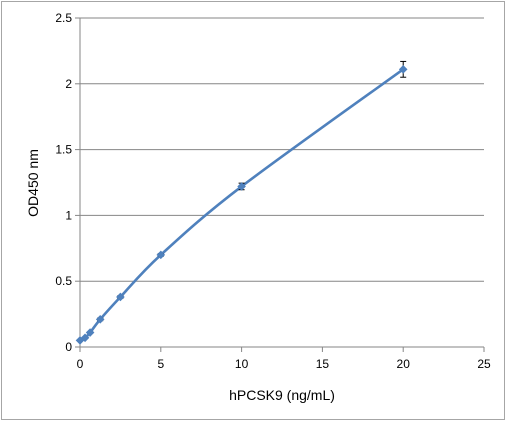  What do you see at coordinates (63, 150) in the screenshot?
I see `y-tick-label: 1.5` at bounding box center [63, 150].